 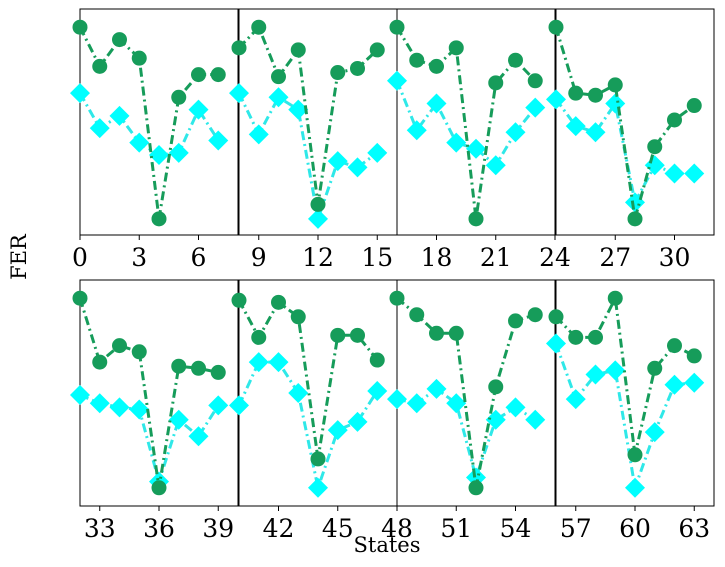 What do you see at coordinates (377, 257) in the screenshot?
I see `x-tick-label: 15` at bounding box center [377, 257].